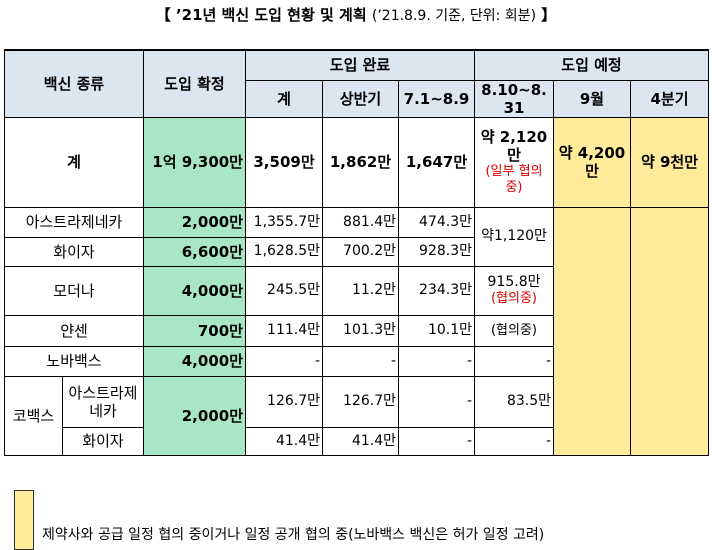 This screenshot has width=712, height=550. I want to click on row: 코백스 아스트라제네카 2,000만 126.7만 126.7만 - 83.5만, so click(356, 415).